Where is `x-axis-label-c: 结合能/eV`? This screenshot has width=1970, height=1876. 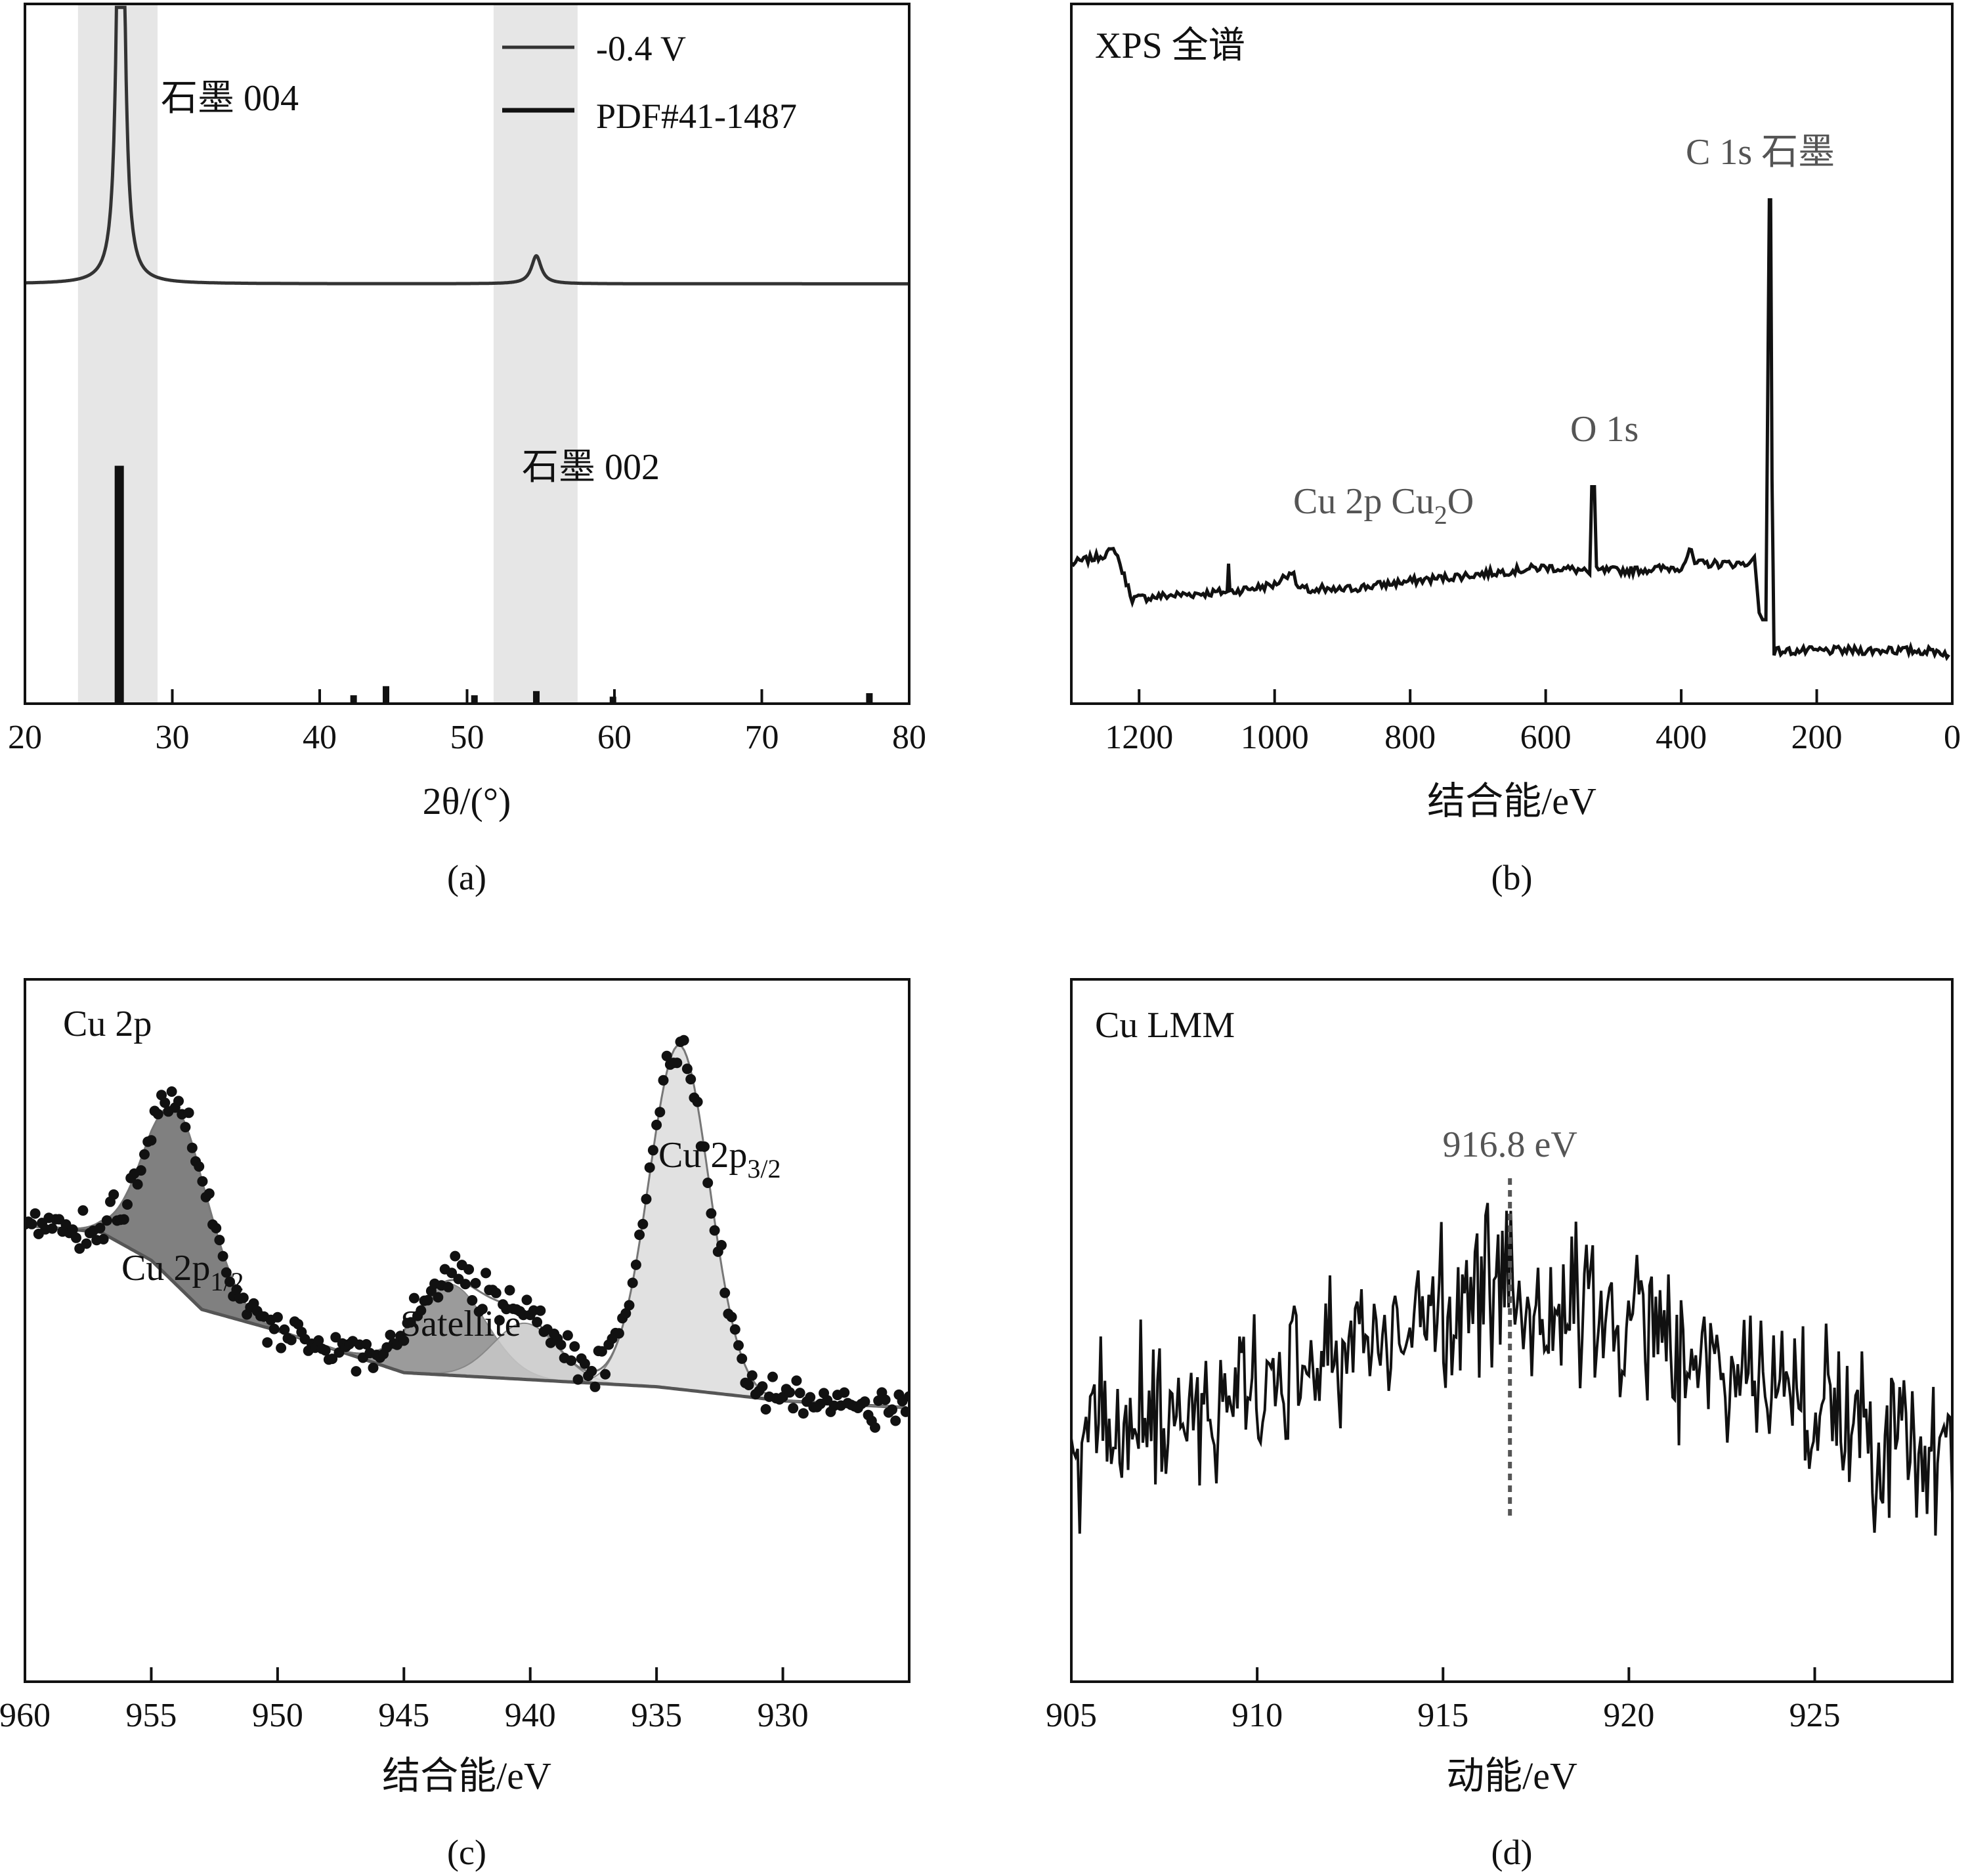 x-axis-label-c: 结合能/eV is located at coordinates (467, 1776).